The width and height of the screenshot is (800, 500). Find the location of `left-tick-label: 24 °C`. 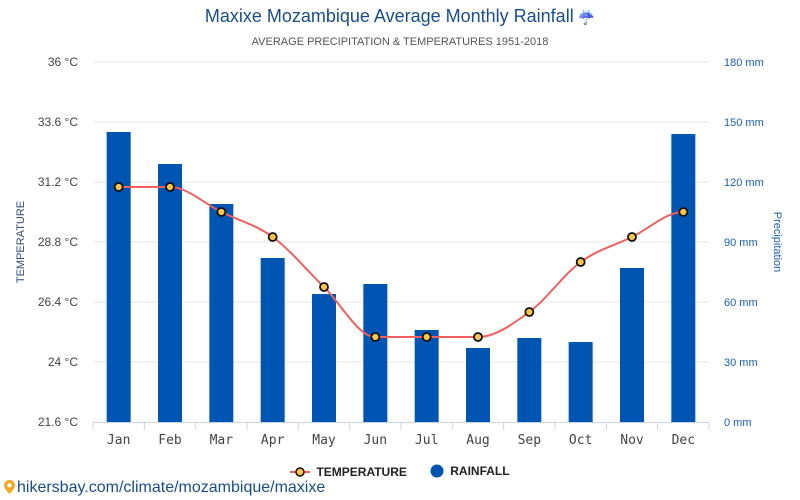

left-tick-label: 24 °C is located at coordinates (63, 362).